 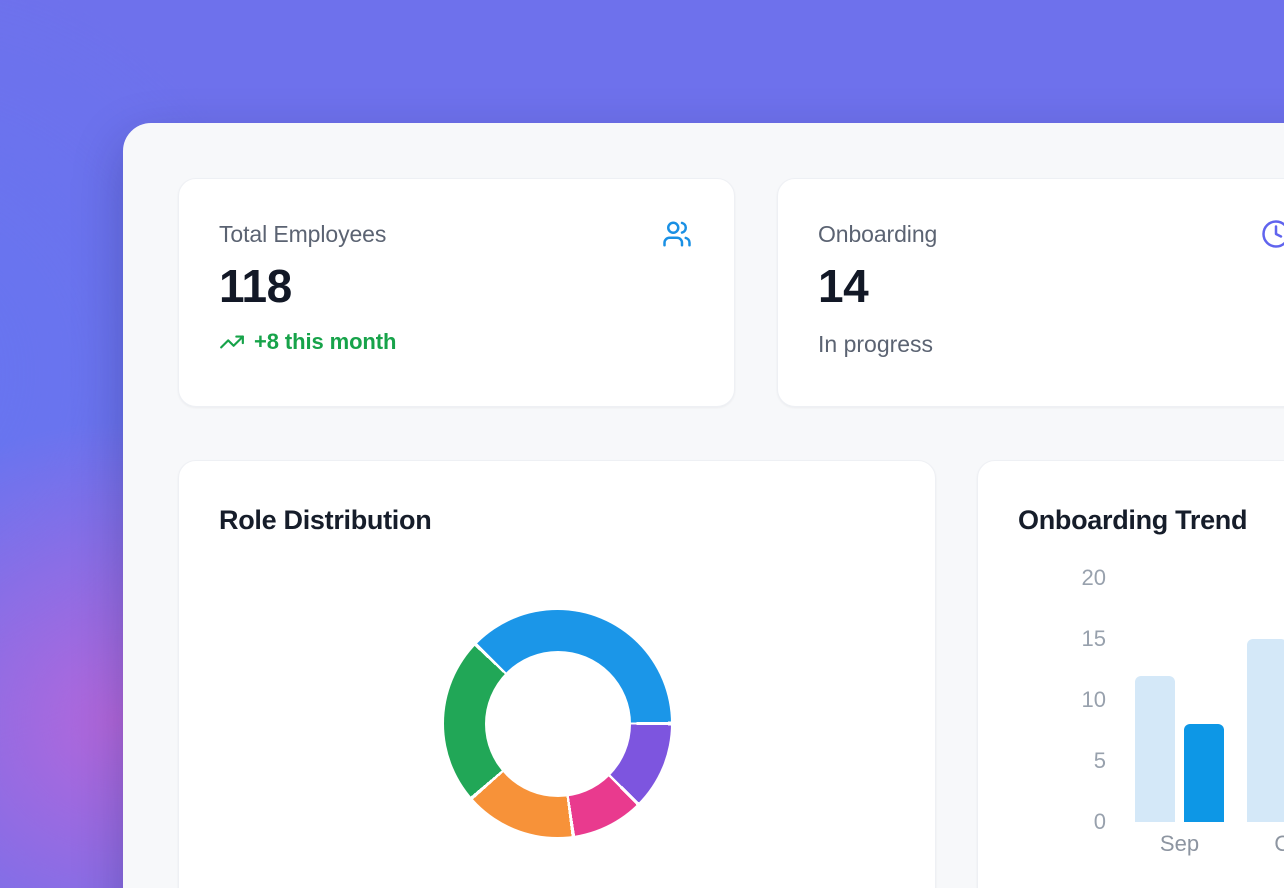 I want to click on x-axis-label: Sep, so click(x=1179, y=843).